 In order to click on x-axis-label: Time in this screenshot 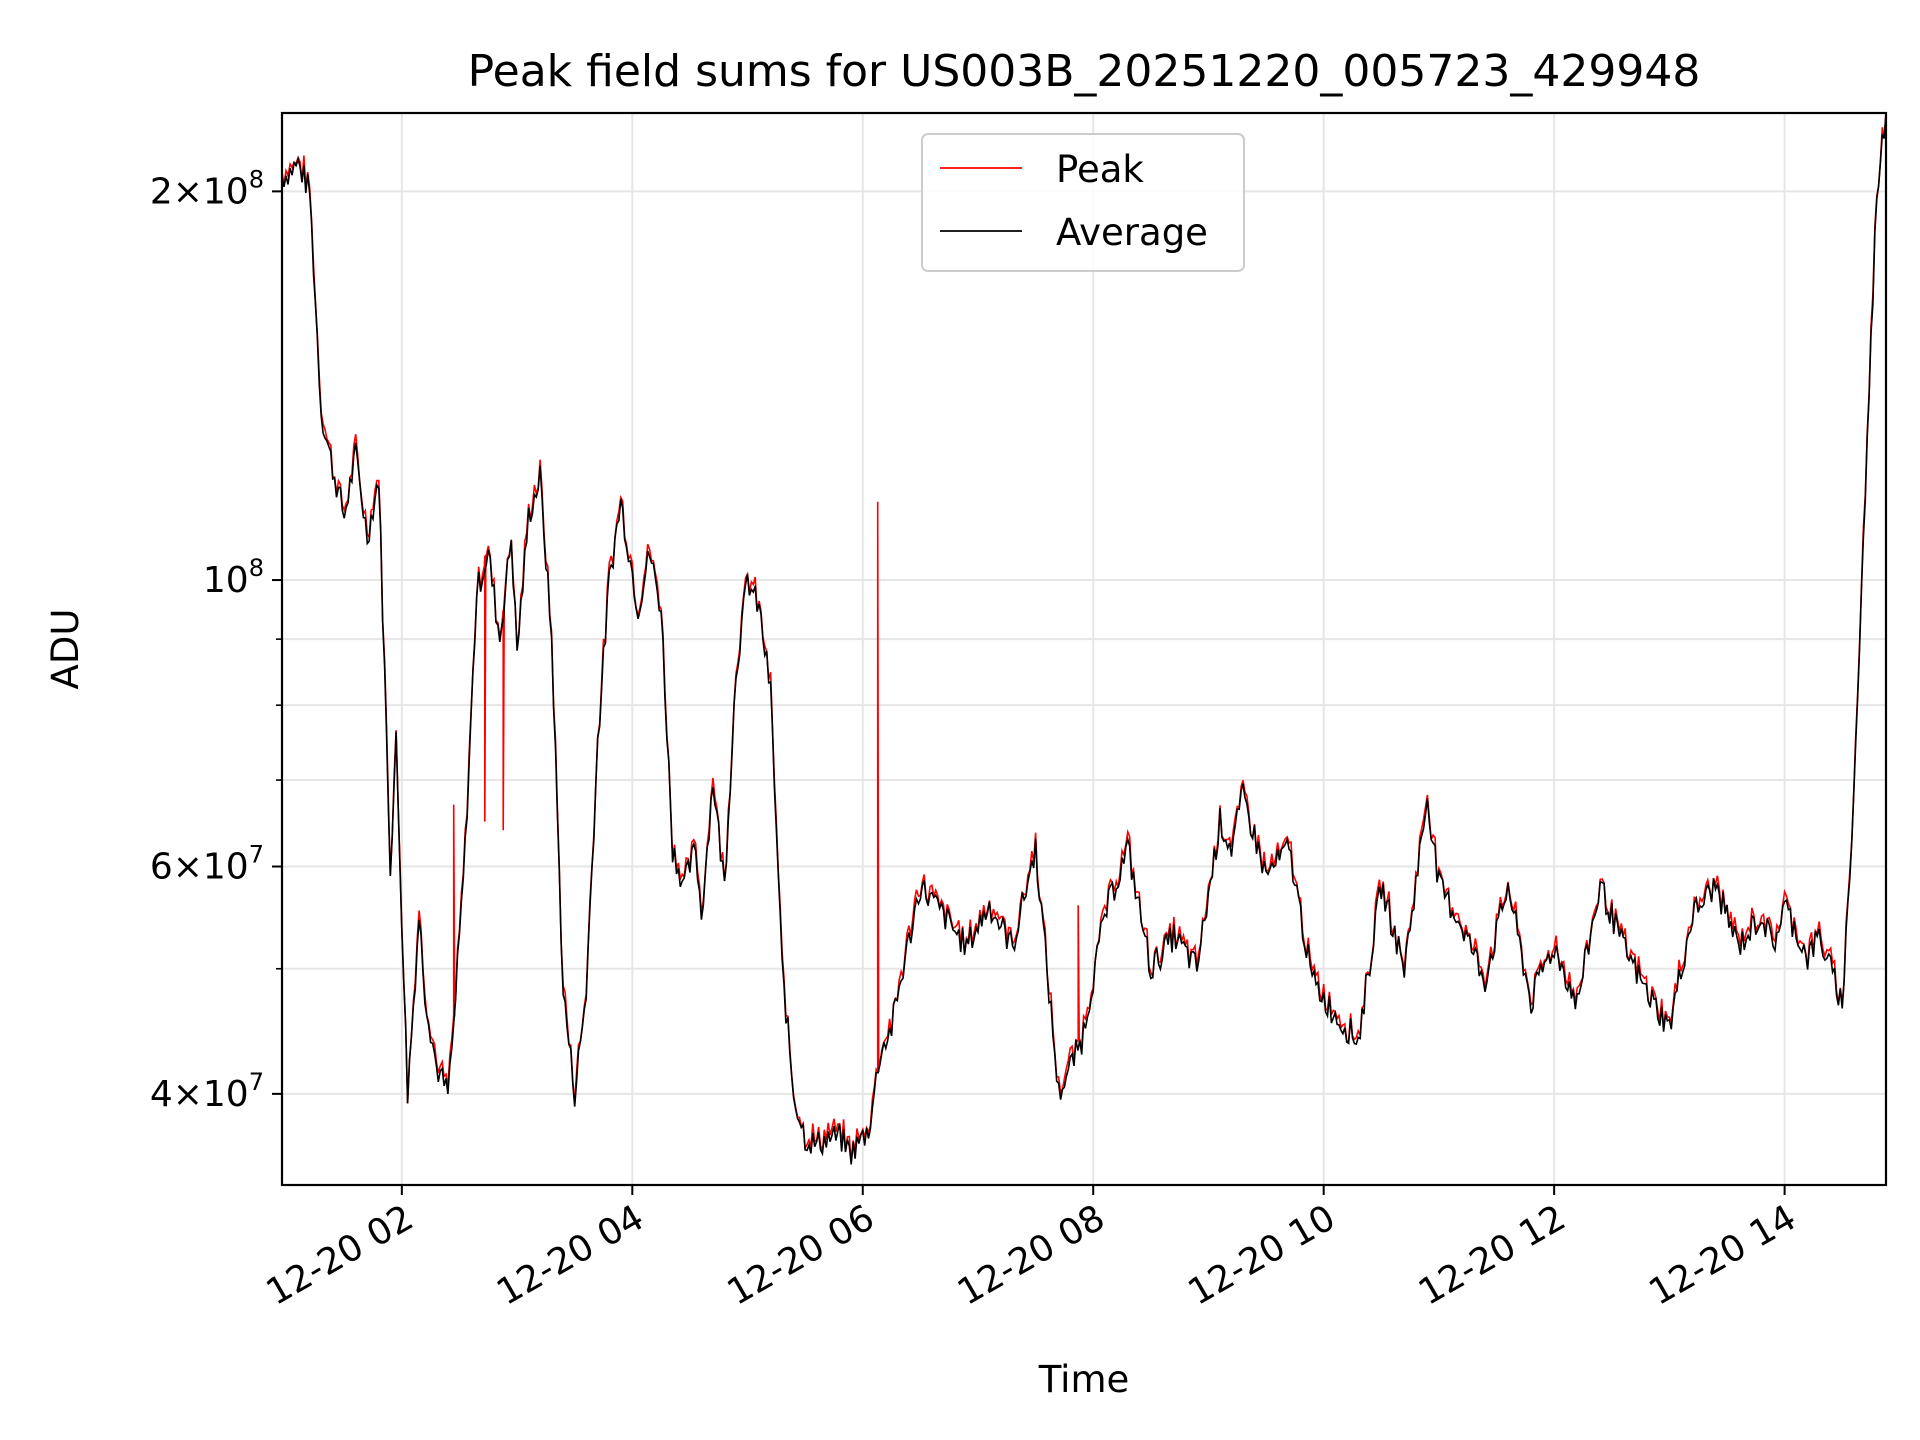, I will do `click(1084, 1379)`.